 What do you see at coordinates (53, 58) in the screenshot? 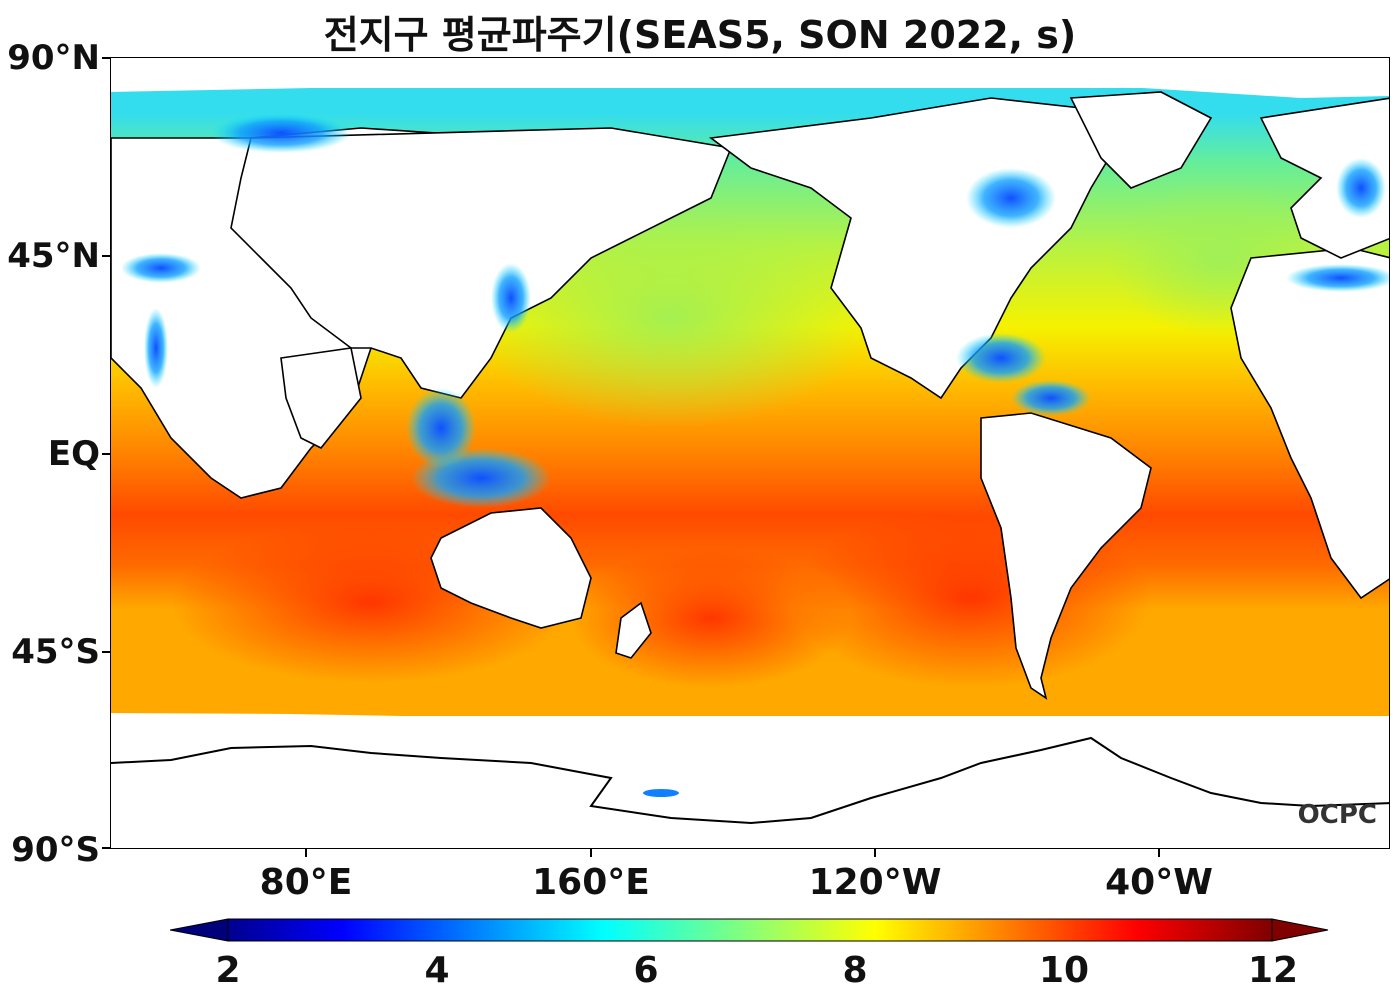
I see `y-tick-label-90n: 90°N` at bounding box center [53, 58].